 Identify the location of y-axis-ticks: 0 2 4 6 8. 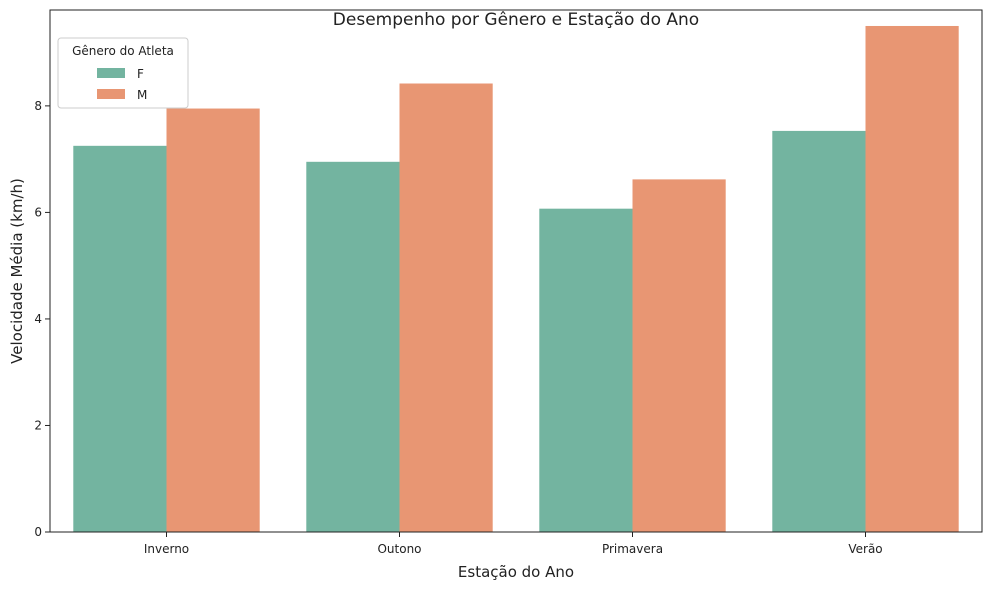
(42, 319).